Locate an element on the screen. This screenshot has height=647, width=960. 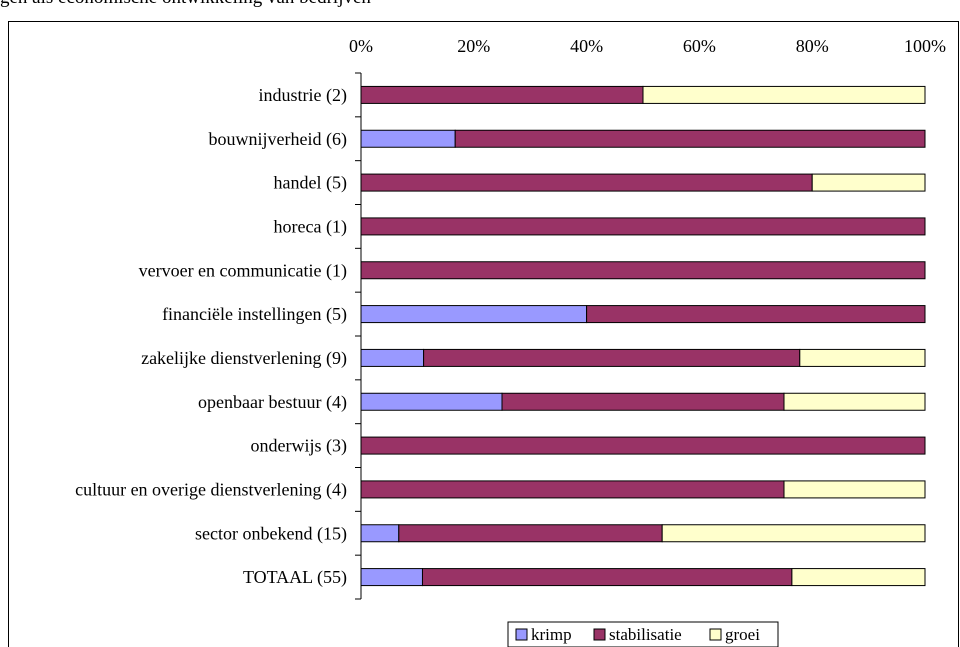
category-label: vervoer en communicatie (1) is located at coordinates (243, 270).